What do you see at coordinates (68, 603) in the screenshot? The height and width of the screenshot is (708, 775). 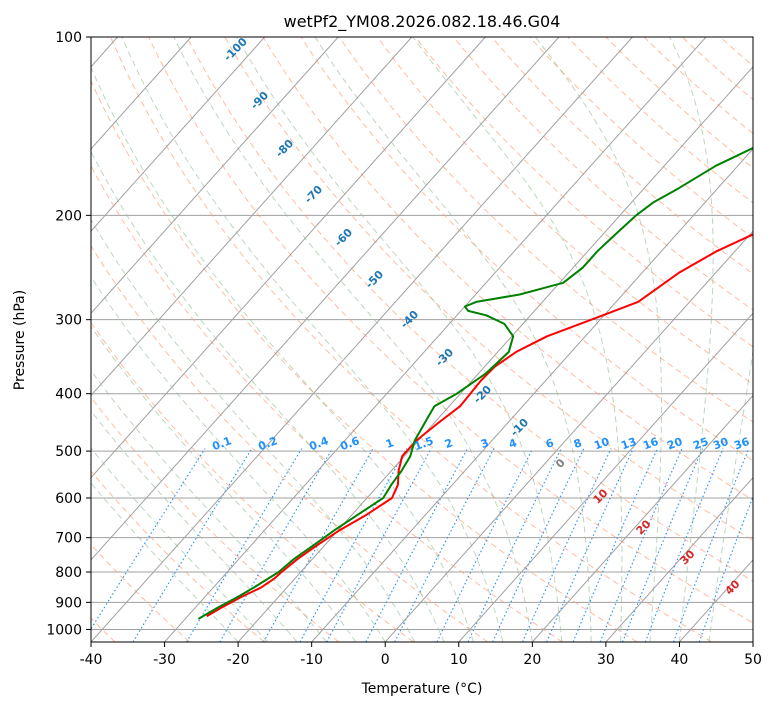 I see `y-tick-label: 900` at bounding box center [68, 603].